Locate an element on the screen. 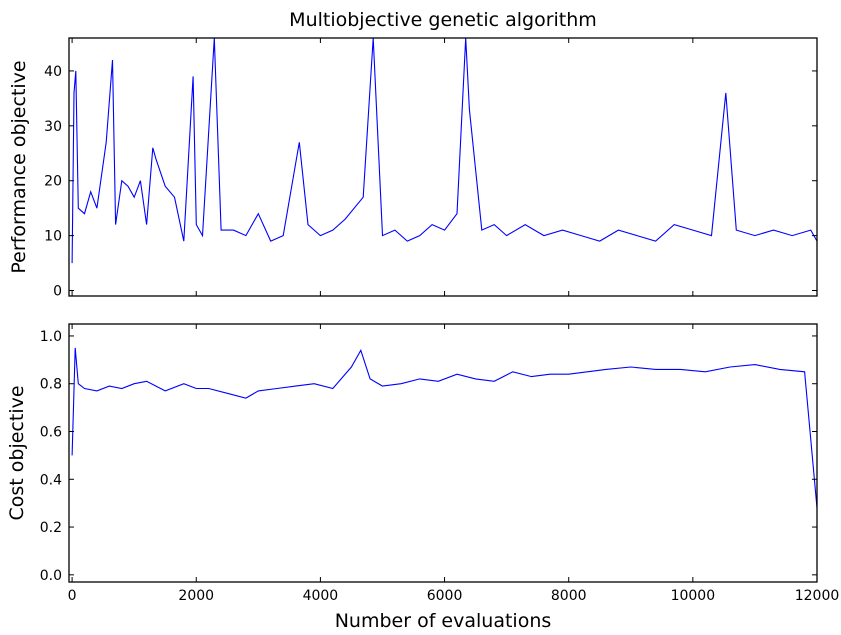 This screenshot has width=841, height=635. cost-y-tick-label: 0.2 is located at coordinates (51, 528).